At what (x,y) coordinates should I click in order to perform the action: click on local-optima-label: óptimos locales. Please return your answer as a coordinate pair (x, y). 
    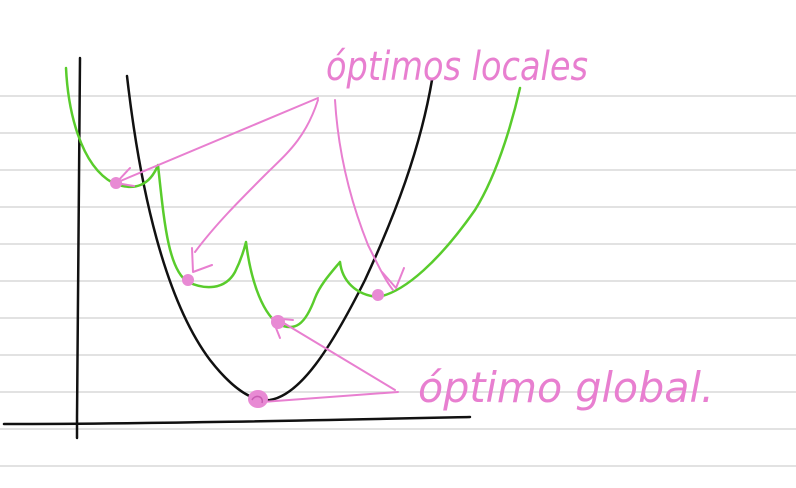
    Looking at the image, I should click on (457, 67).